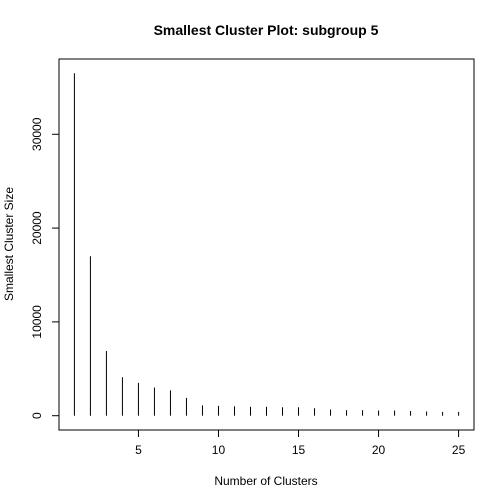  What do you see at coordinates (37, 415) in the screenshot?
I see `y-tick-label: 0` at bounding box center [37, 415].